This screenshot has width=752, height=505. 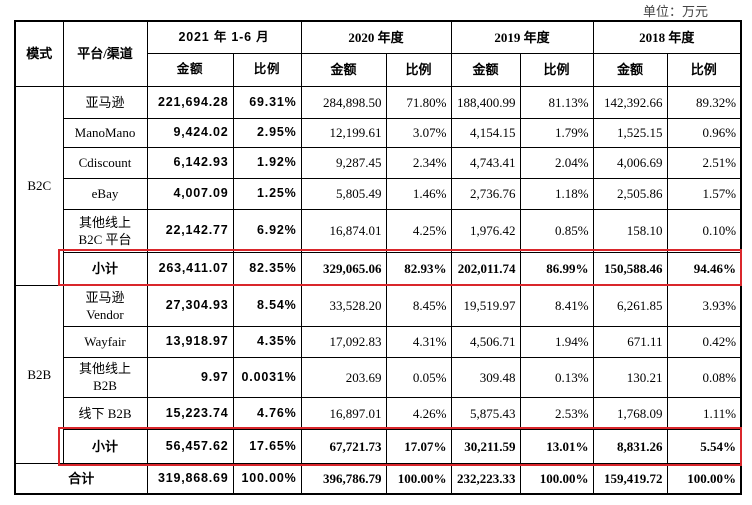 What do you see at coordinates (485, 305) in the screenshot?
I see `cell: 19,519.97` at bounding box center [485, 305].